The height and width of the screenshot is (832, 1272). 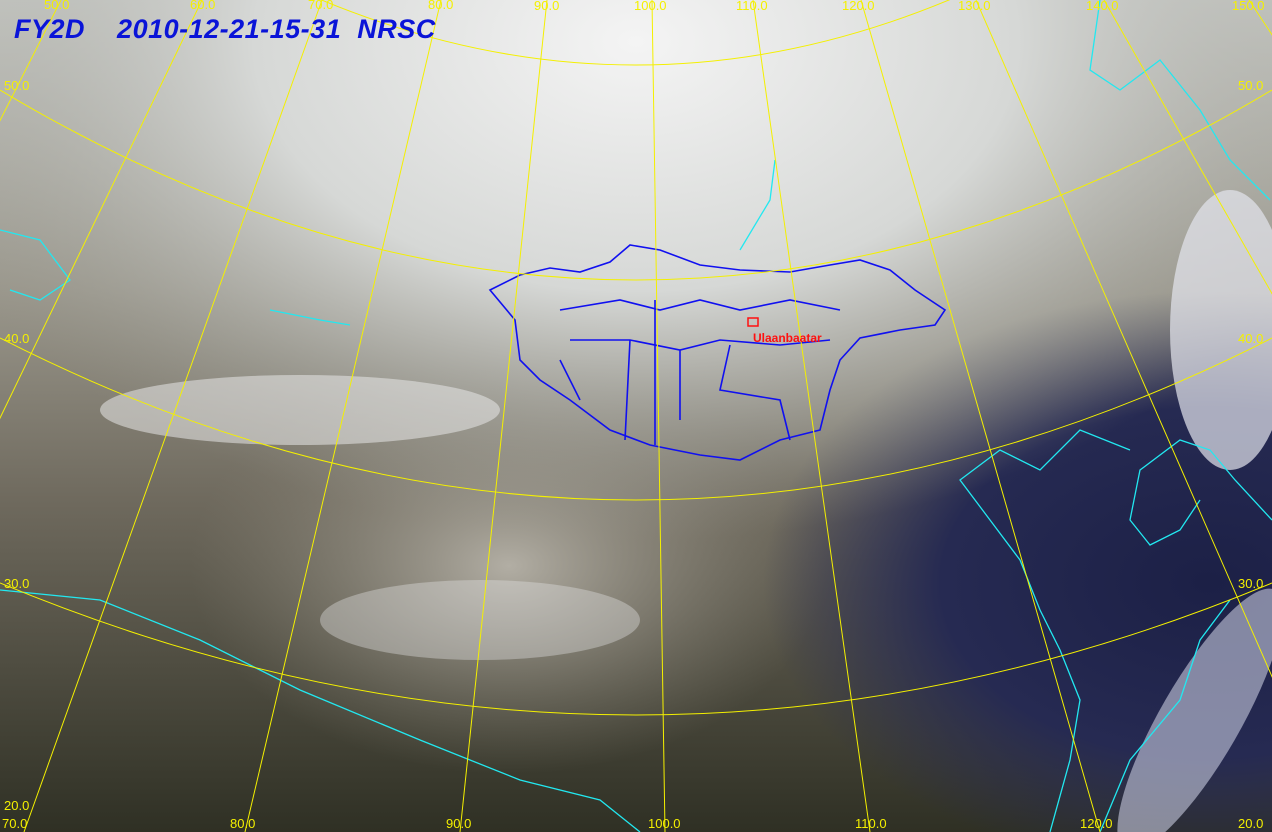 What do you see at coordinates (1096, 823) in the screenshot?
I see `lon-label-bottom: 120.0` at bounding box center [1096, 823].